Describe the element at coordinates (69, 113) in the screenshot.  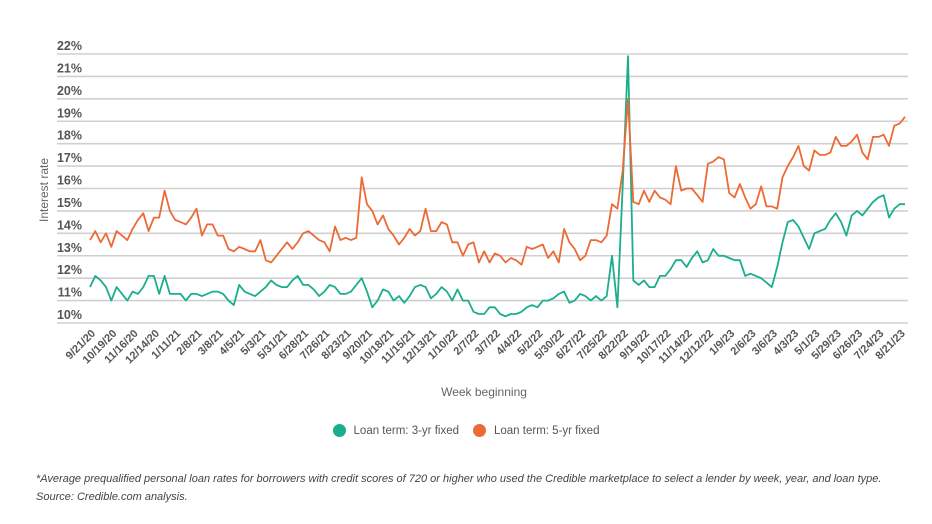
I see `y-tick-label: 19%` at that location.